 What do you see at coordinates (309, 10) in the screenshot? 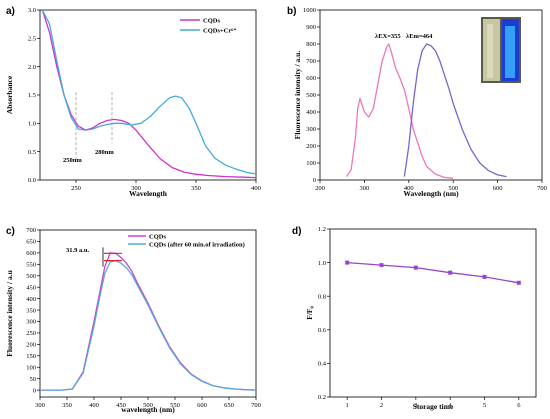
I see `y-tick-label: 1000` at bounding box center [309, 10].